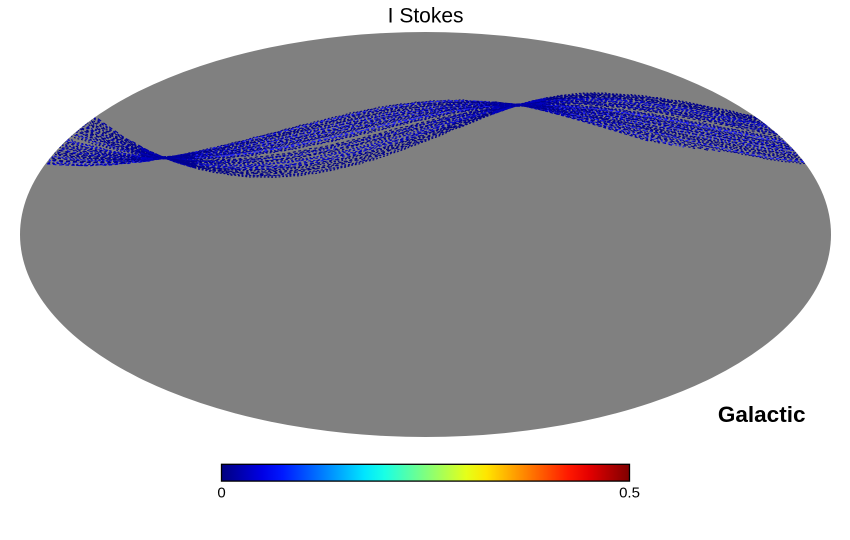 Image resolution: width=850 pixels, height=540 pixels. I want to click on svg-text: Galactic, so click(762, 414).